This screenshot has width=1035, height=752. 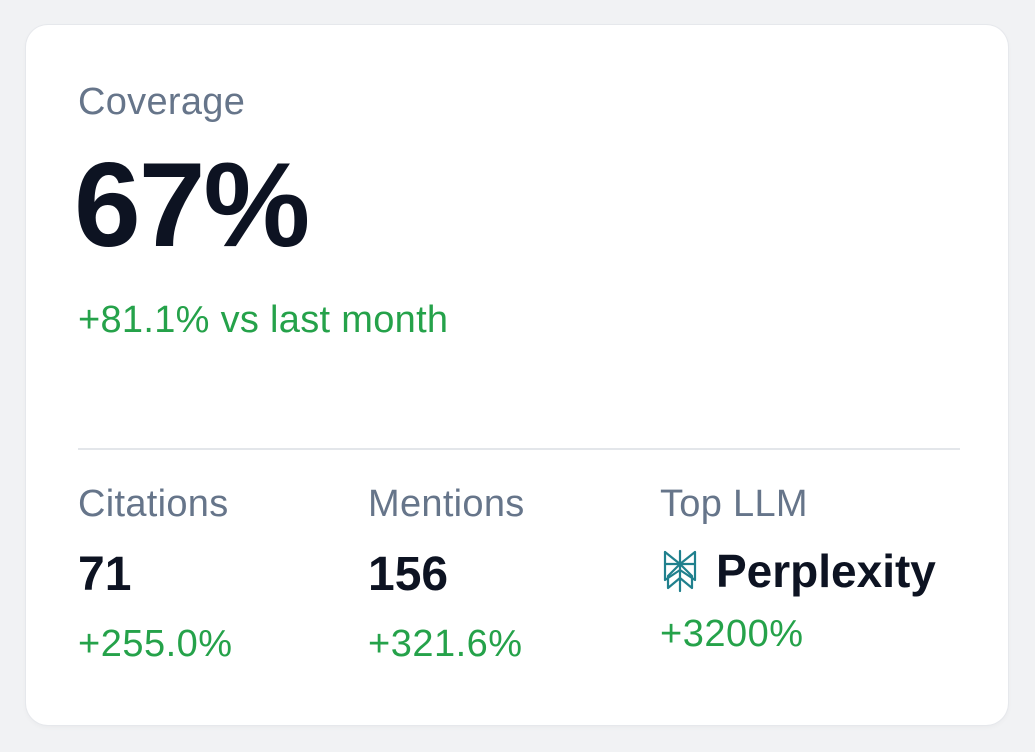 What do you see at coordinates (680, 571) in the screenshot?
I see `perplexity-logo-icon` at bounding box center [680, 571].